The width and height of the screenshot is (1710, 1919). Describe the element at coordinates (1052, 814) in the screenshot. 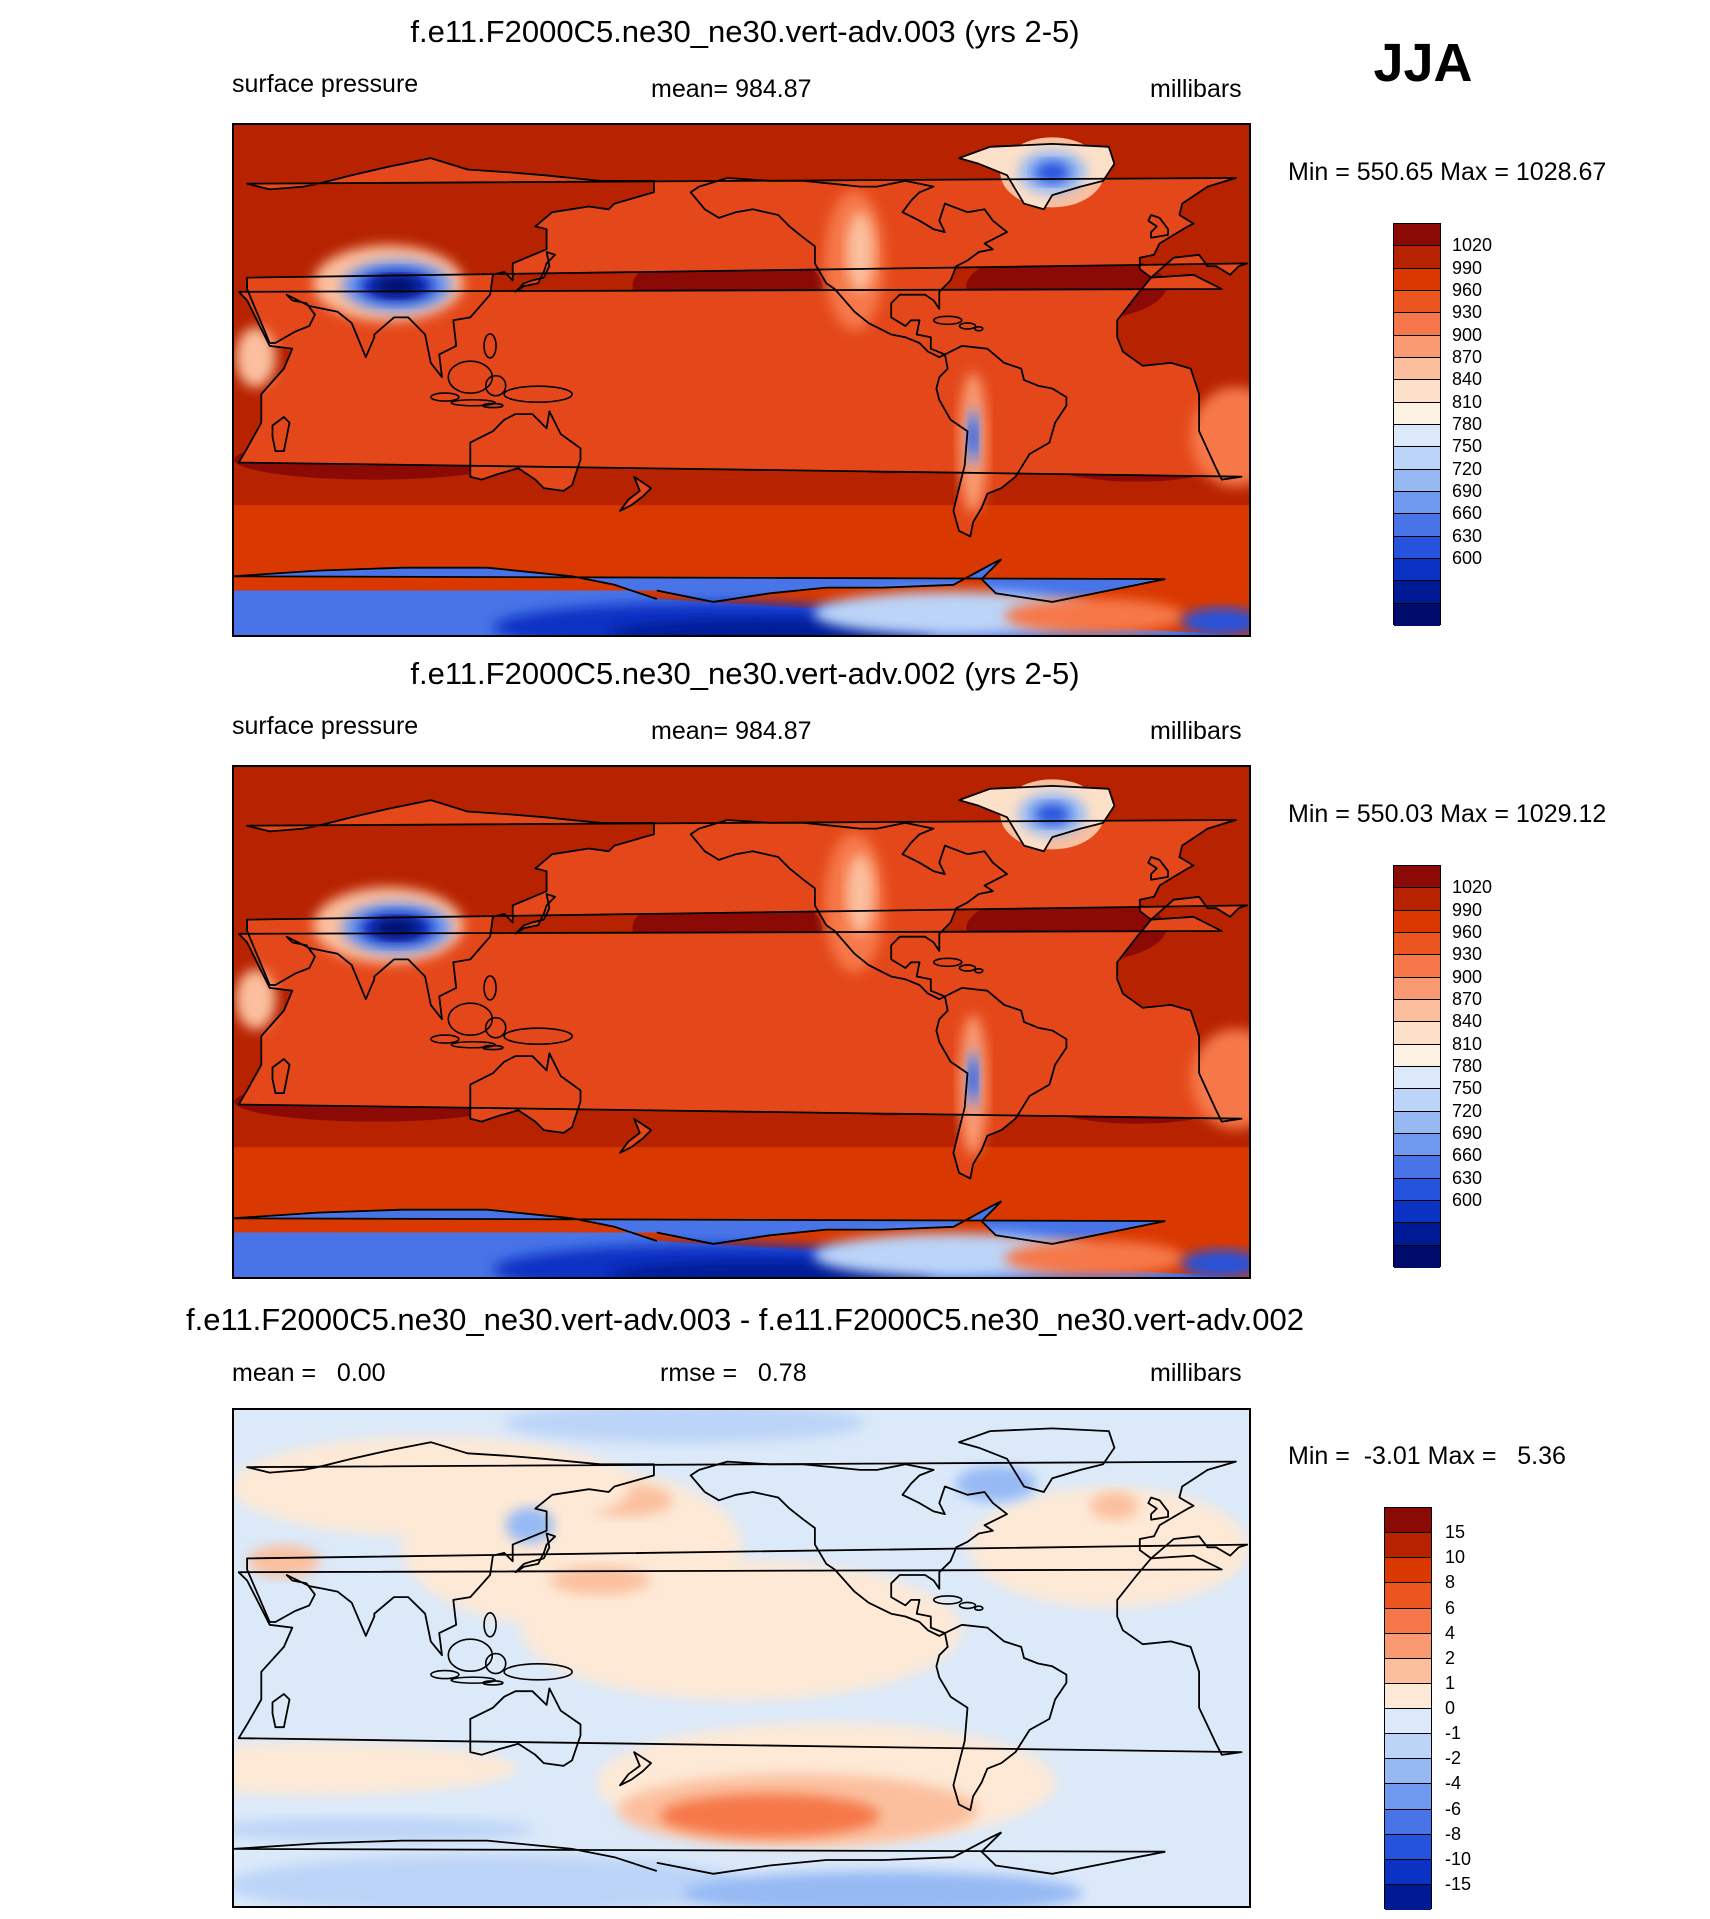

I see `greenland-dome-core` at that location.